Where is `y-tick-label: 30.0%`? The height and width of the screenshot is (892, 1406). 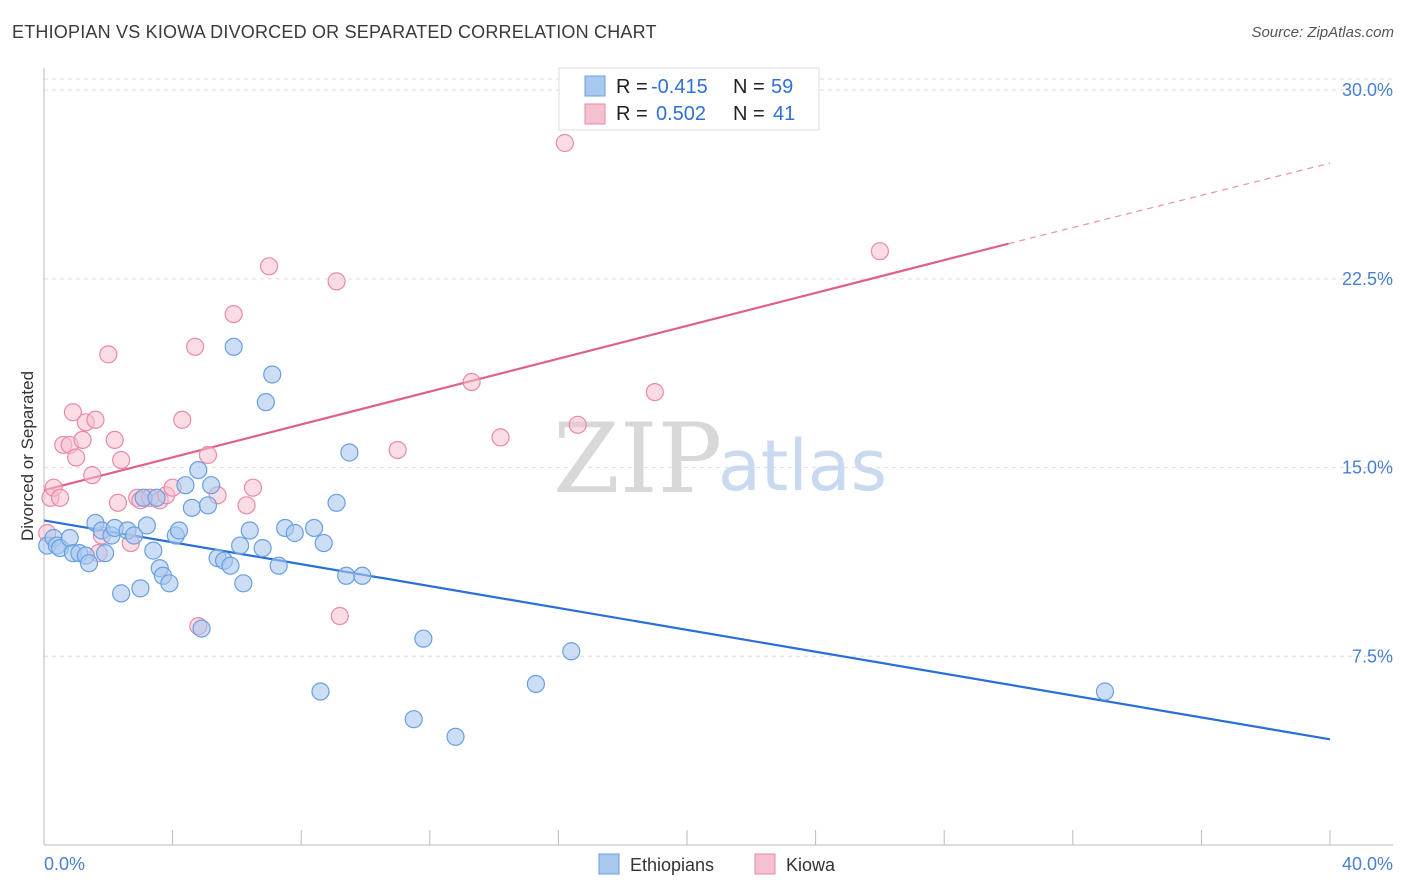
y-tick-label: 30.0% is located at coordinates (1367, 90).